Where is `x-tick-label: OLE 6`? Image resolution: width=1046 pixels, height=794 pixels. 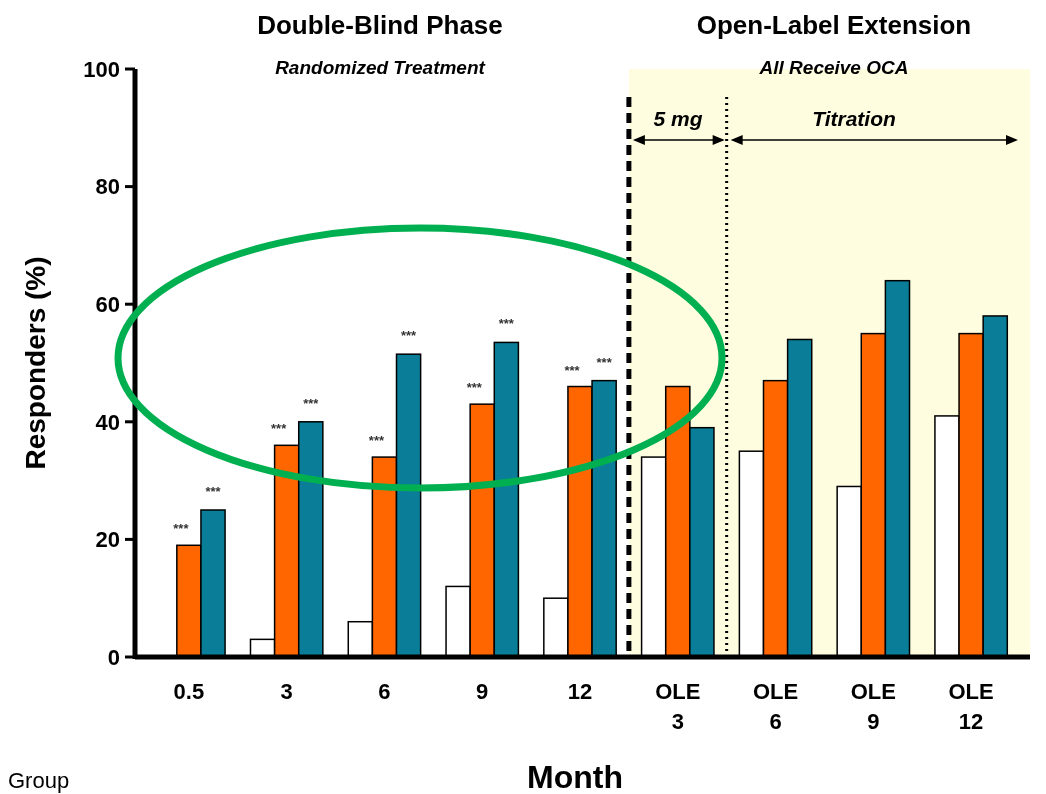 x-tick-label: OLE 6 is located at coordinates (775, 706).